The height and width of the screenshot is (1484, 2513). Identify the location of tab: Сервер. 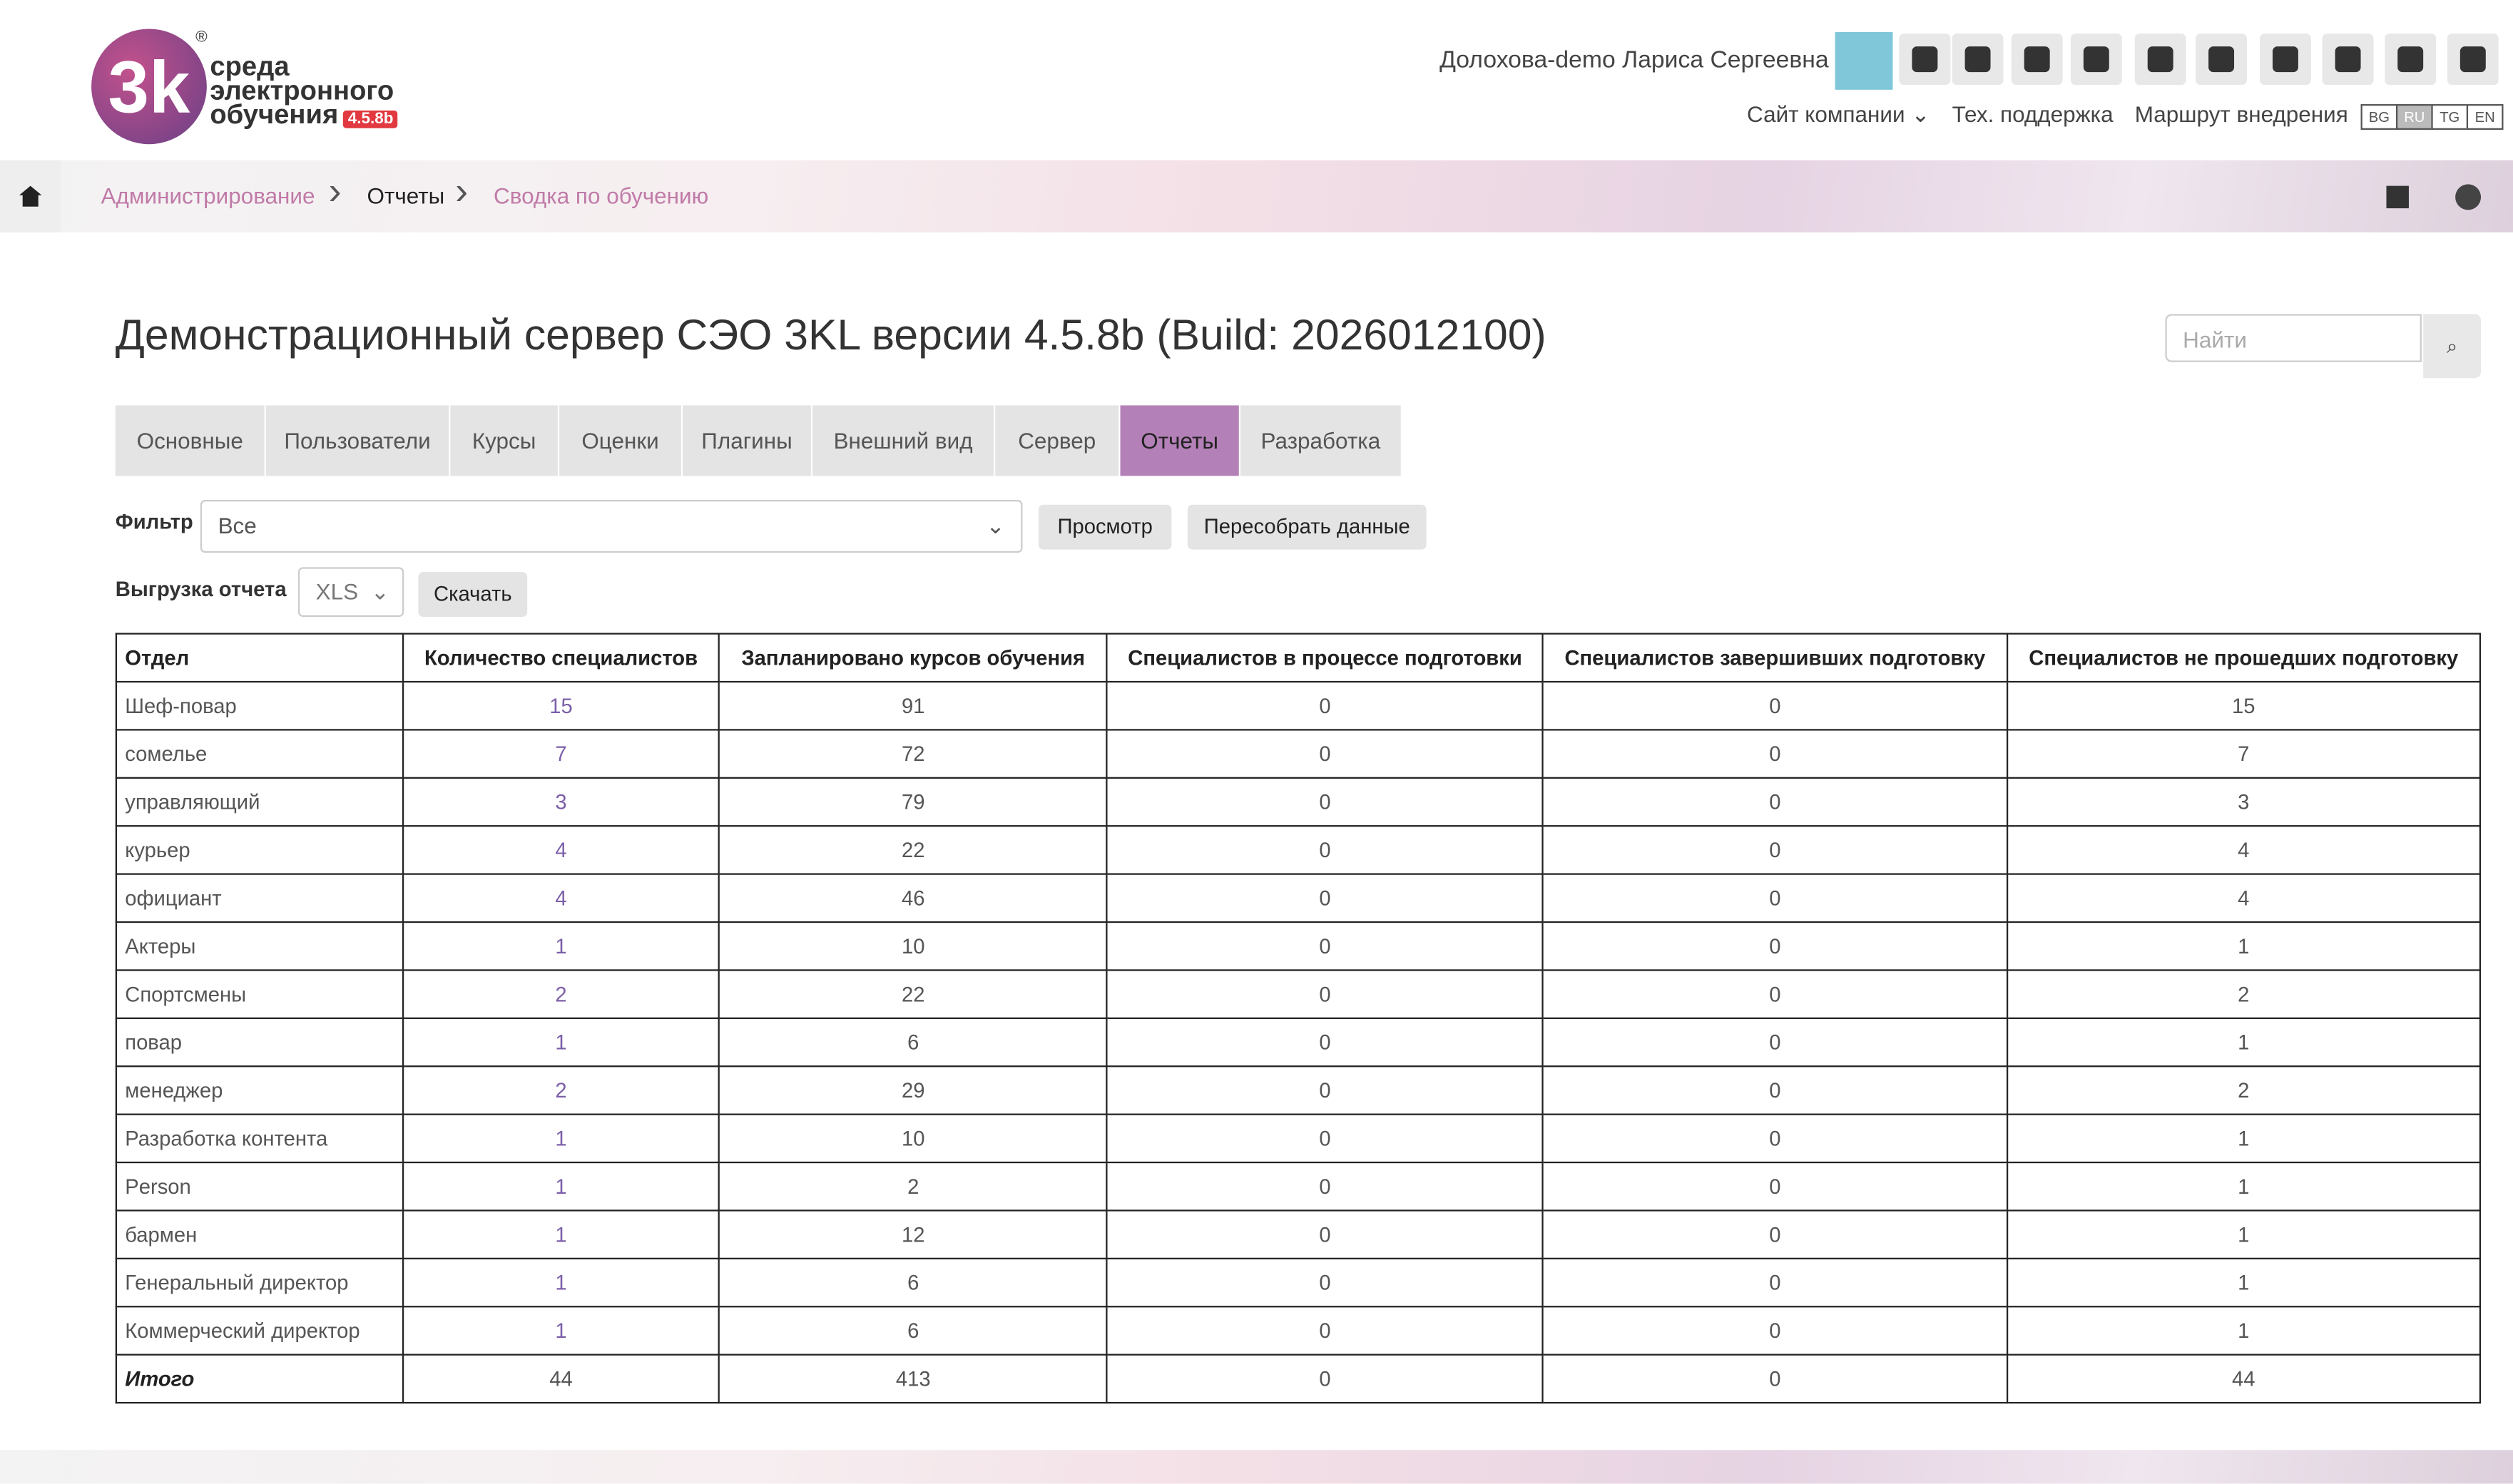
(1057, 440).